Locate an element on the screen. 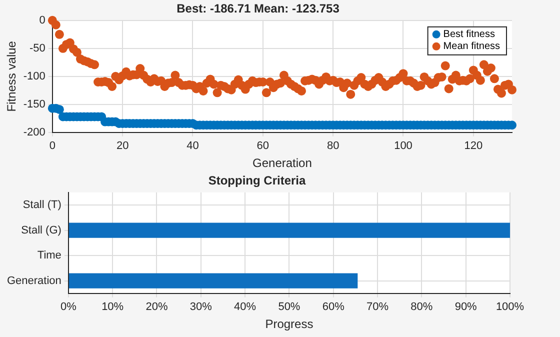  y-tick-label: Stall (T) is located at coordinates (42, 205).